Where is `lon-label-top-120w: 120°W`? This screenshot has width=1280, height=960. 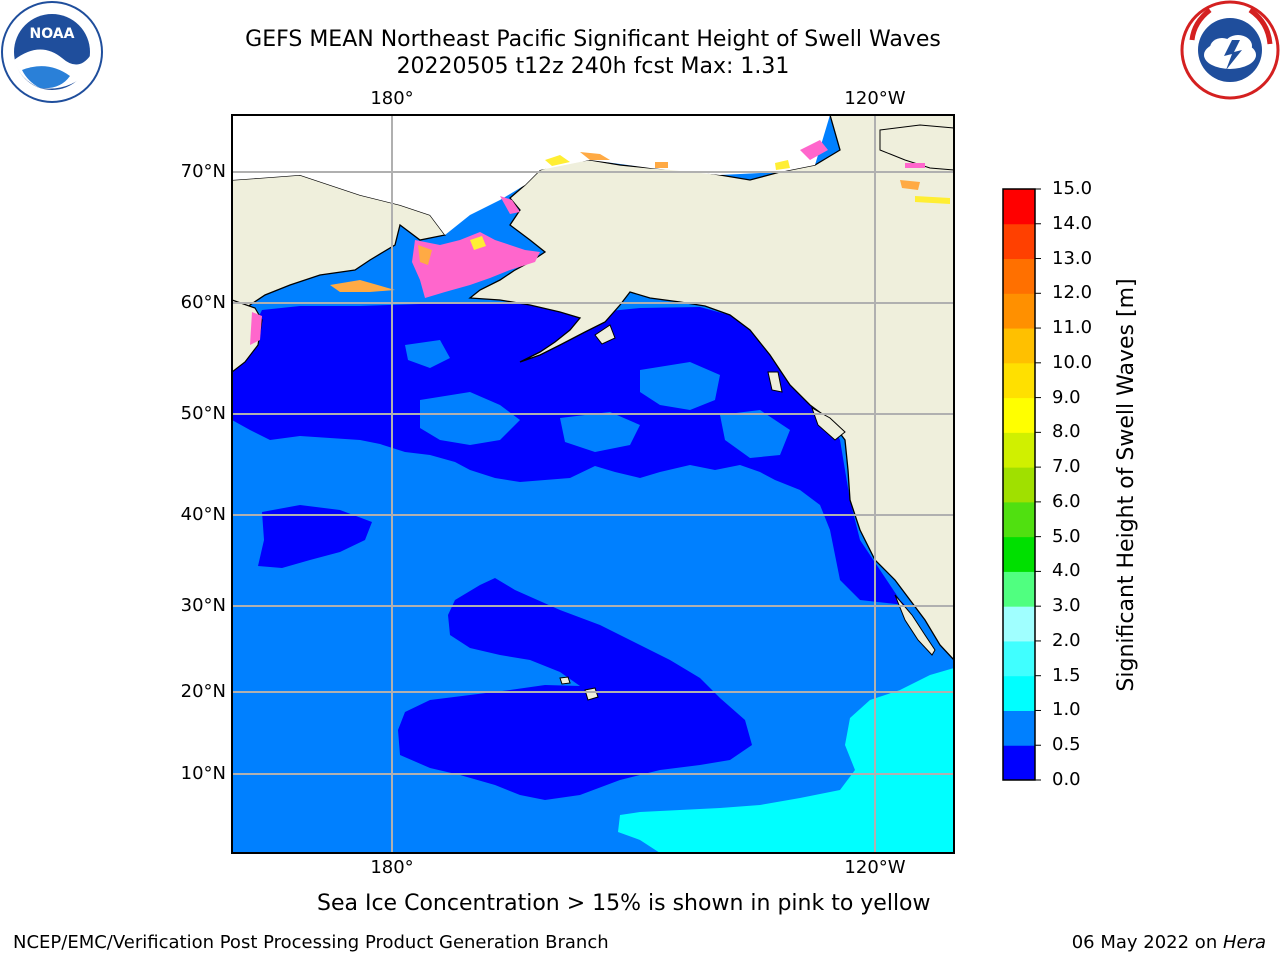
lon-label-top-120w: 120°W is located at coordinates (875, 98).